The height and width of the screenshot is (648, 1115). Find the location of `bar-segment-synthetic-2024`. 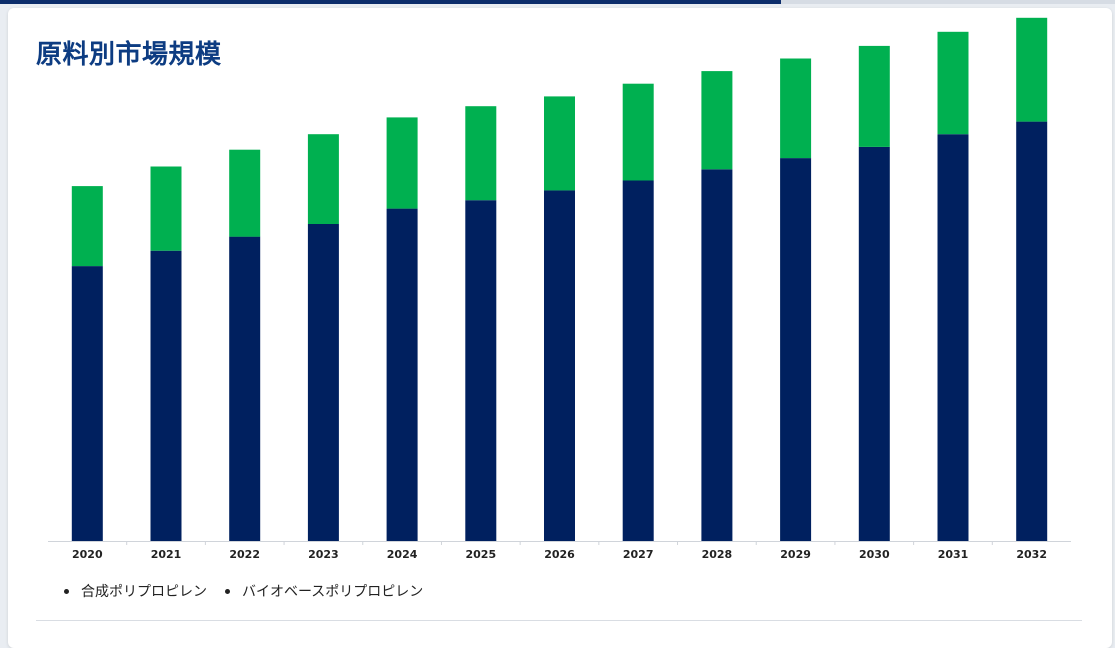

bar-segment-synthetic-2024 is located at coordinates (402, 374).